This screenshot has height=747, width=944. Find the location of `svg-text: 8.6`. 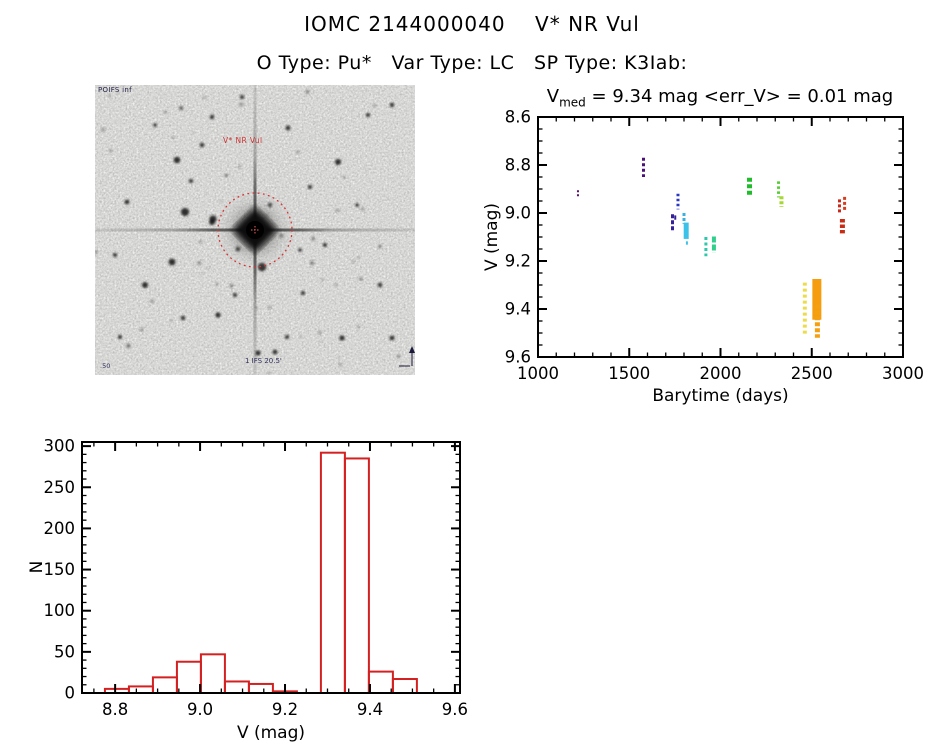

svg-text: 8.6 is located at coordinates (518, 117).